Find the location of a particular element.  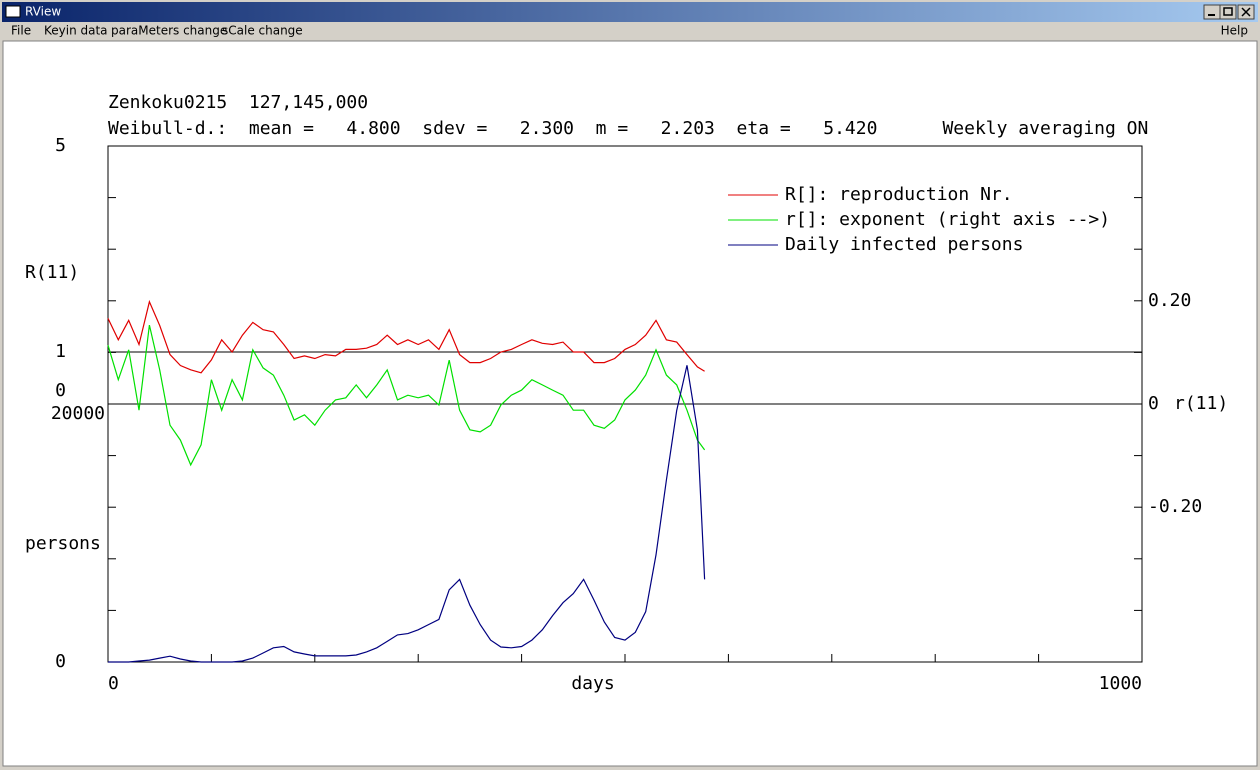

y-axis-label: R(11) is located at coordinates (52, 272).